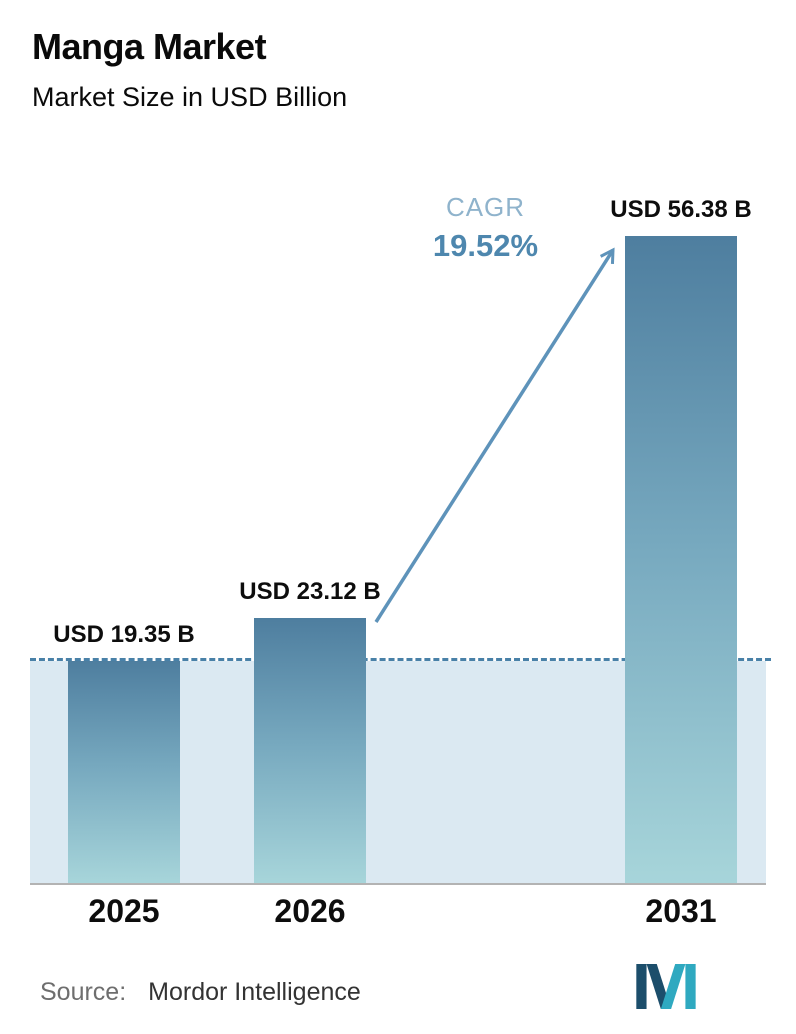 The image size is (796, 1034). Describe the element at coordinates (485, 207) in the screenshot. I see `cagr-label: CAGR` at that location.